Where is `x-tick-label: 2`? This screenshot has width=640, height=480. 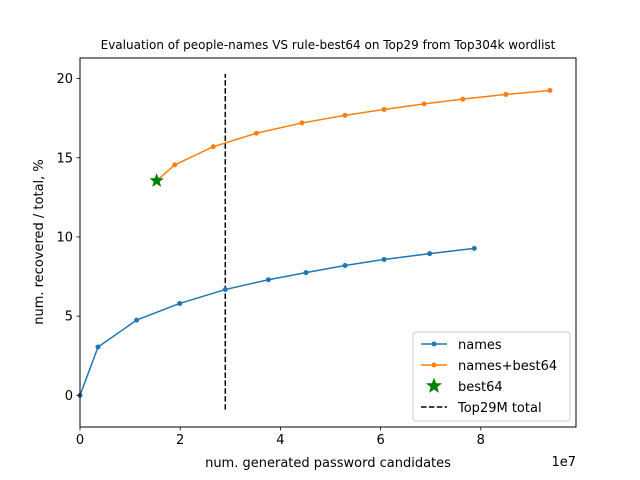 x-tick-label: 2 is located at coordinates (180, 440).